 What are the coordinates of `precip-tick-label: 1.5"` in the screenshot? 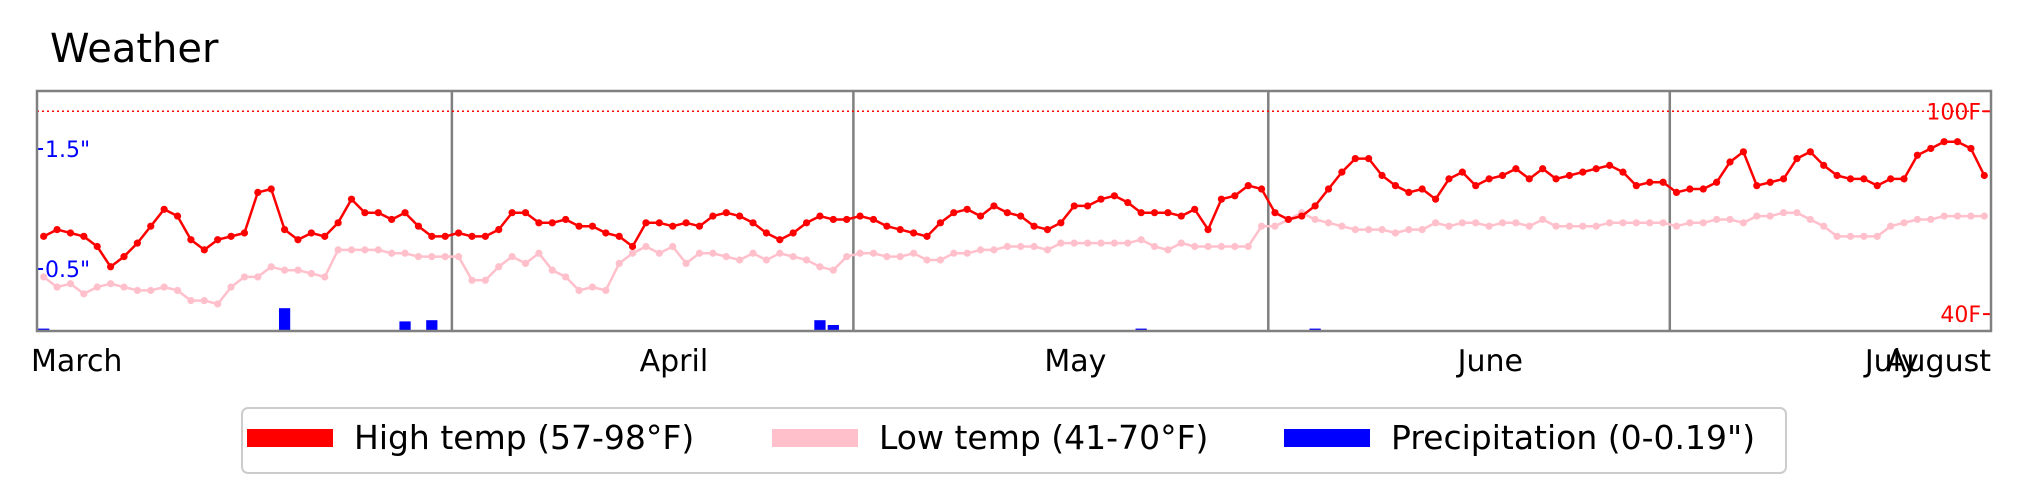 It's located at (67, 150).